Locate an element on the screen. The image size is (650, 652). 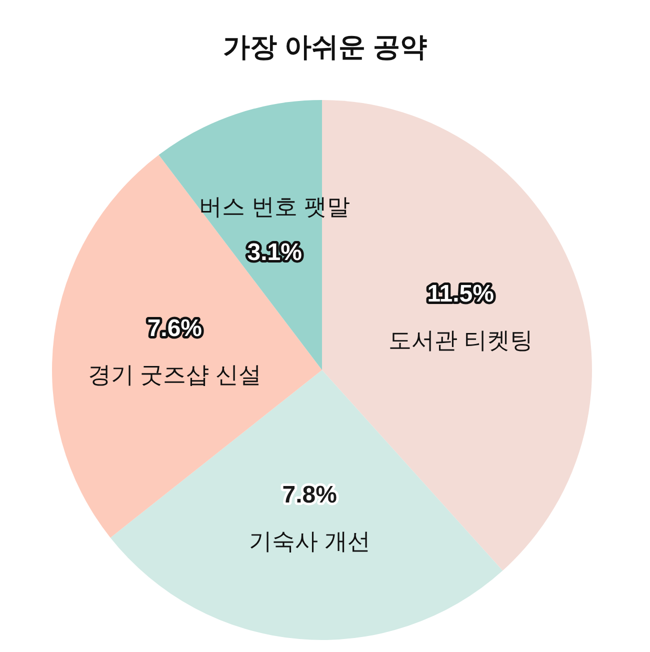
data-label: 11.5% is located at coordinates (460, 294).